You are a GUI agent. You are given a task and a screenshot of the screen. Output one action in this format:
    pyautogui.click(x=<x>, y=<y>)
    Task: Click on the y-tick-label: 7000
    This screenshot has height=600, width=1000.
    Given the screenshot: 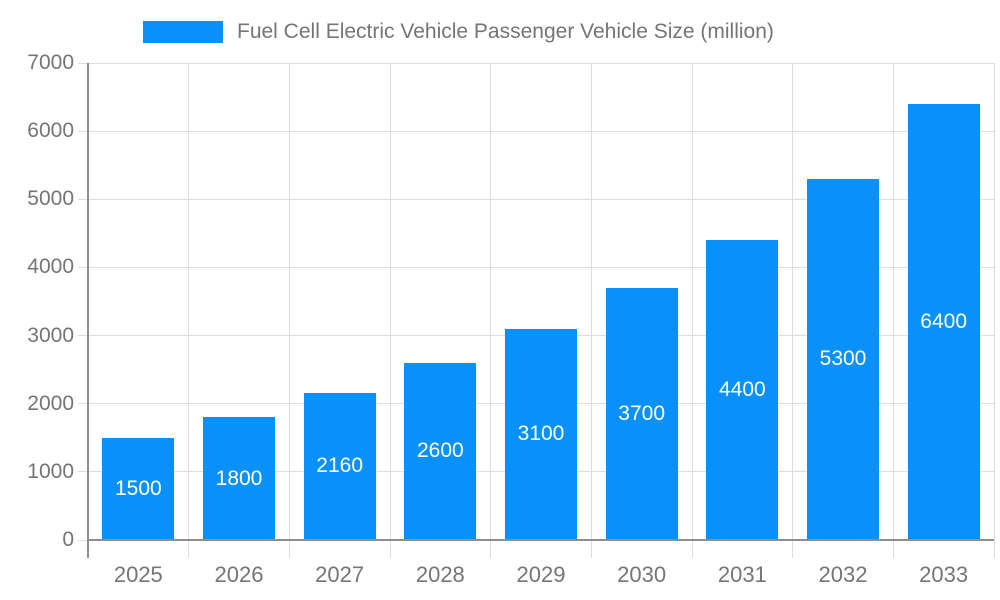 What is the action you would take?
    pyautogui.click(x=50, y=62)
    